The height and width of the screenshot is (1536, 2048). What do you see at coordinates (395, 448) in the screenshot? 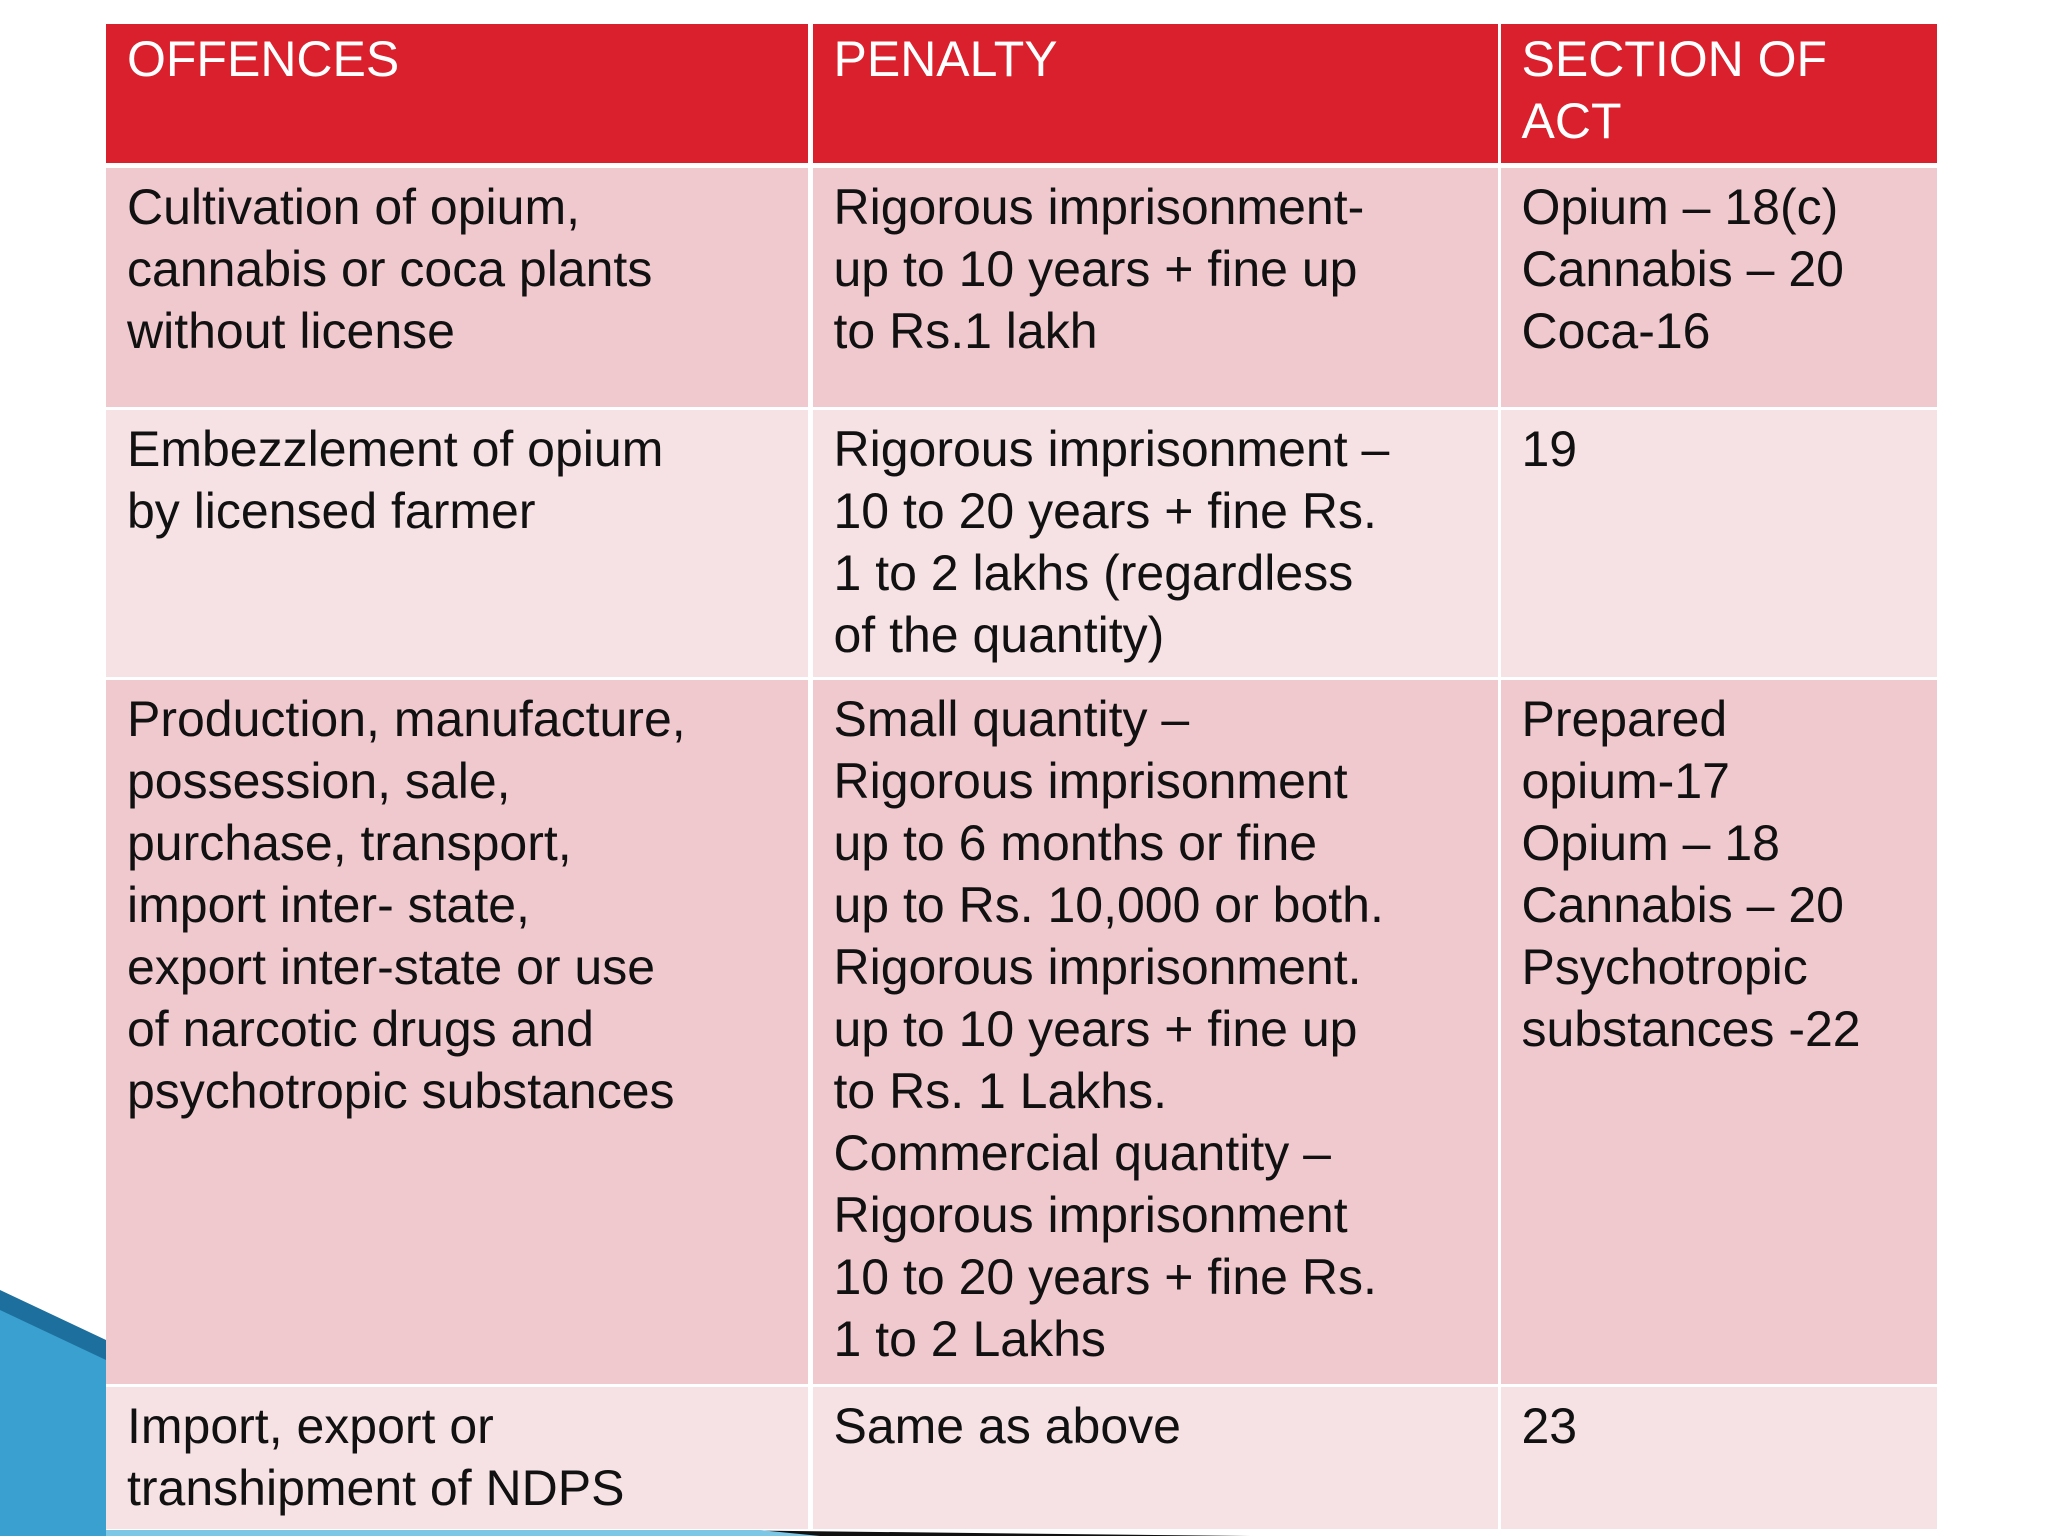
I see `cell-line: Embezzlement of opium` at bounding box center [395, 448].